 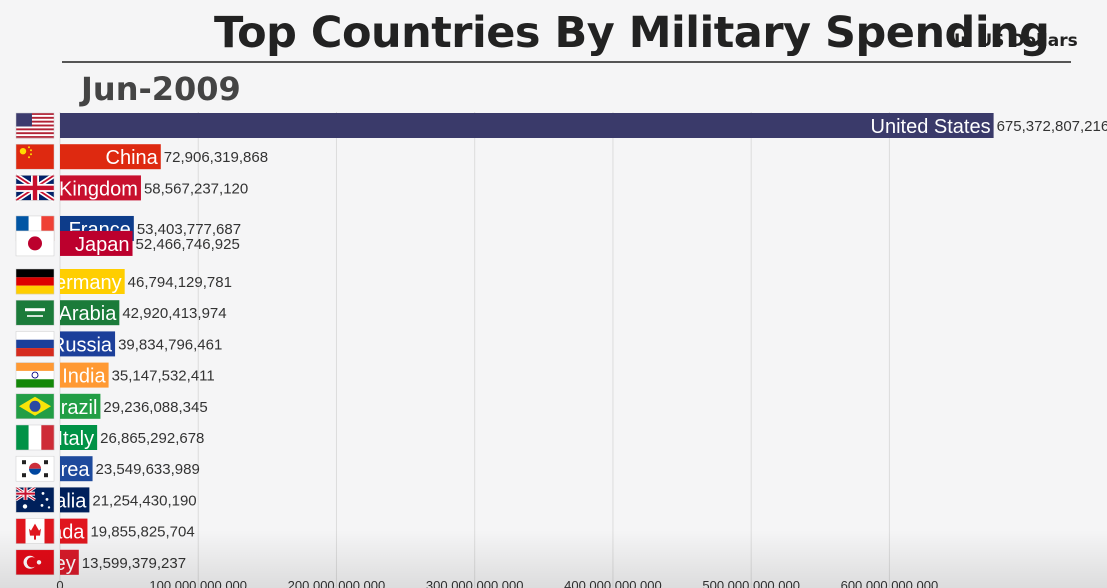 What do you see at coordinates (35, 156) in the screenshot?
I see `flag-cn-icon` at bounding box center [35, 156].